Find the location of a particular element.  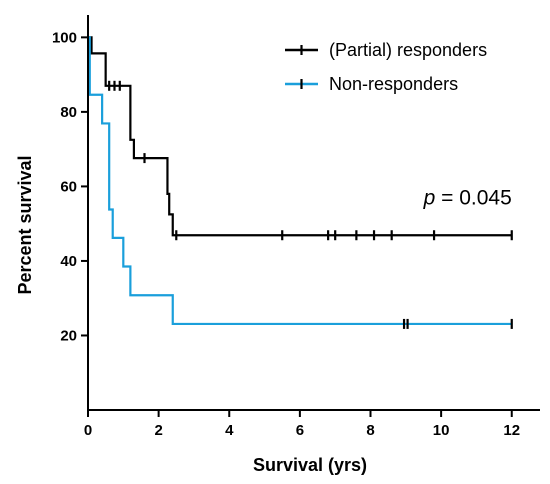

y-tick-label: 60 is located at coordinates (68, 186).